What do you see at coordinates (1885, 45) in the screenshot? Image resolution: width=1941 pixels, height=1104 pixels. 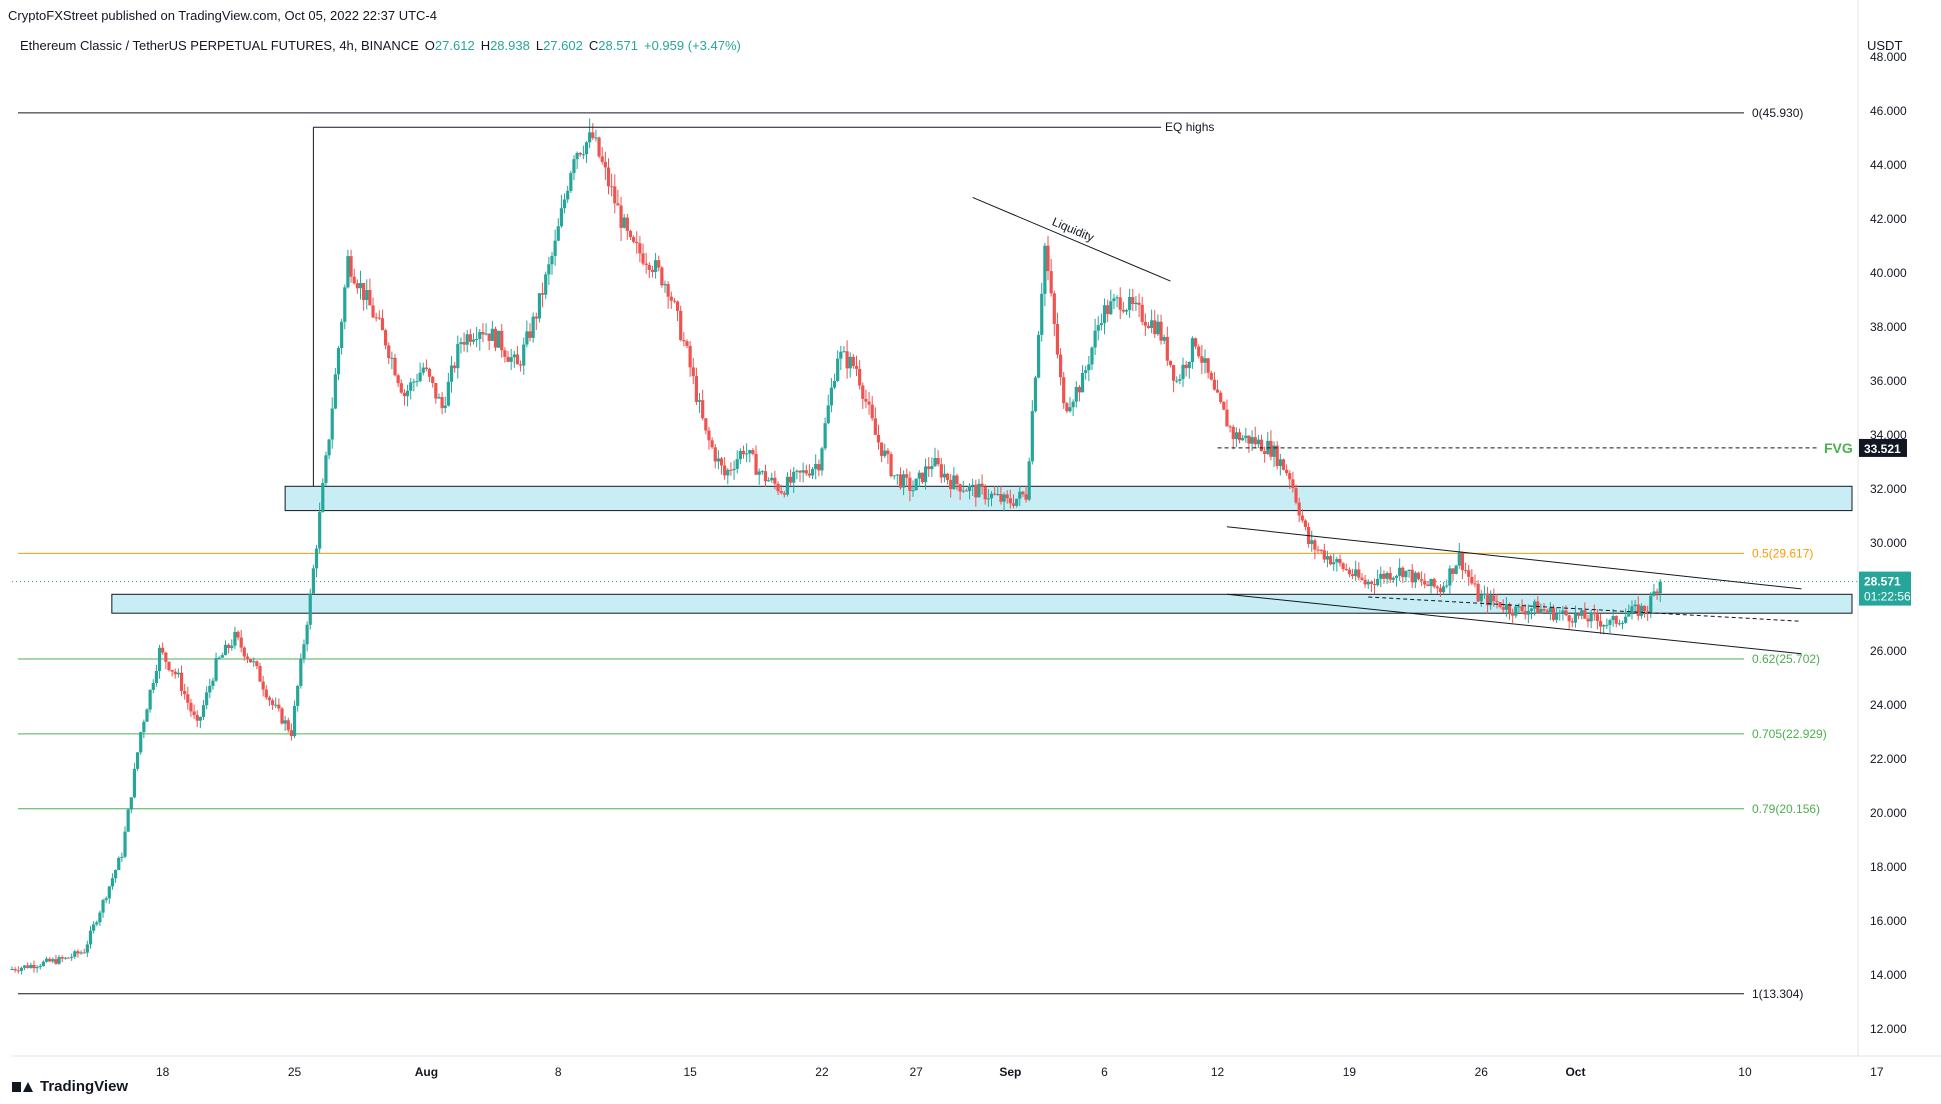 I see `currency-label: USDT` at bounding box center [1885, 45].